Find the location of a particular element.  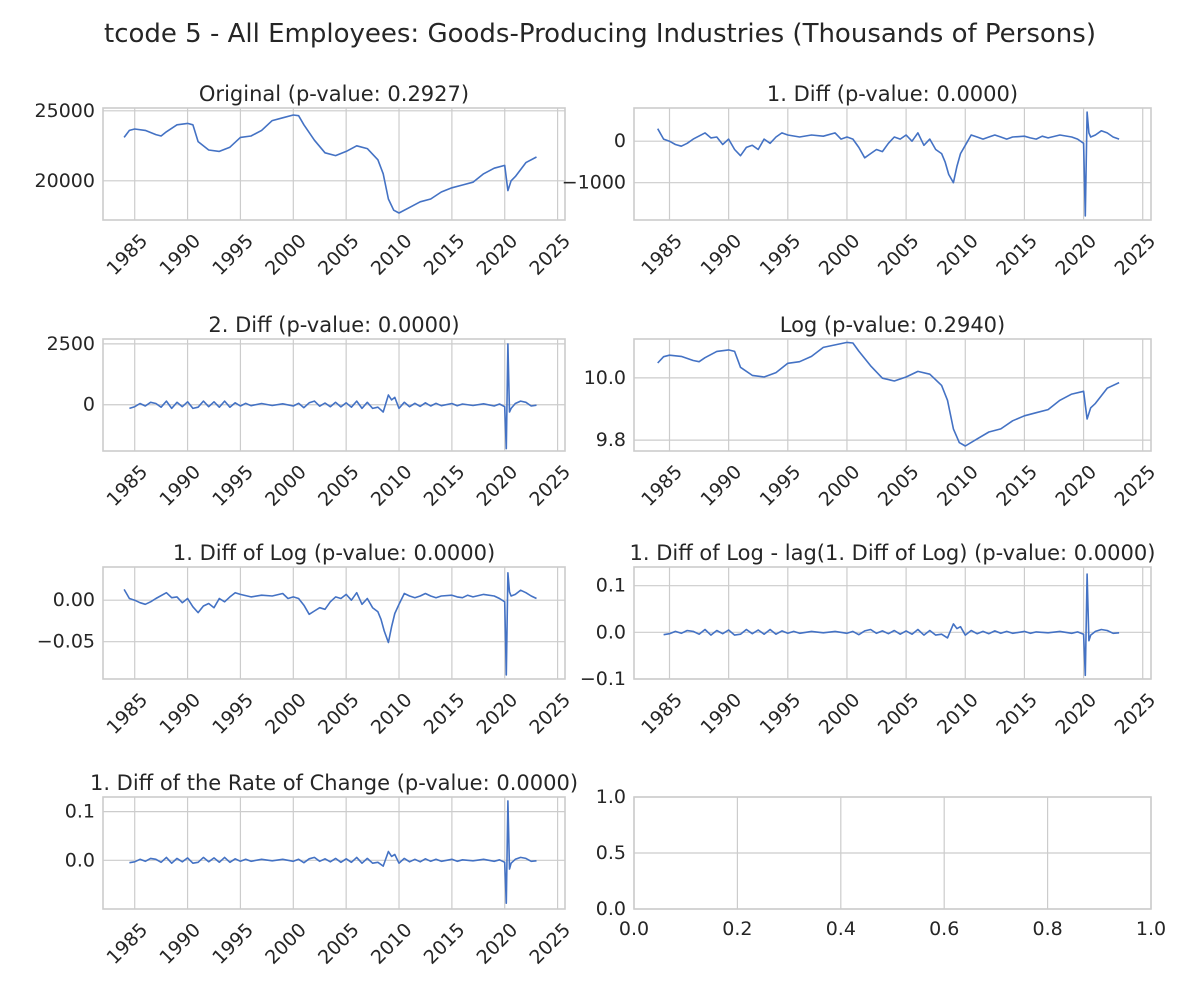

subplot-8: 0.0 0.5 1.0 0.0 0.2 0.4 0.6 0.8 1.0 is located at coordinates (881, 863).